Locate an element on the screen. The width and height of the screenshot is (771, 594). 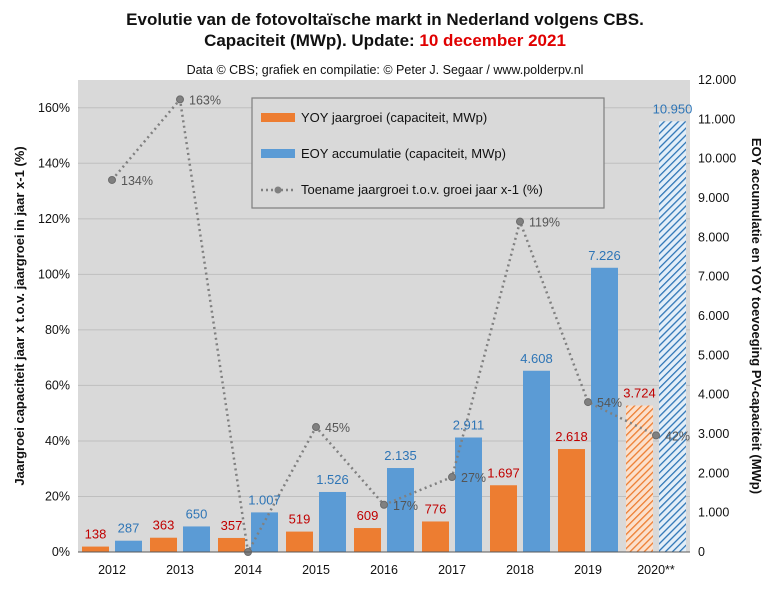
right-tick-label: 7.000 is located at coordinates (713, 277).